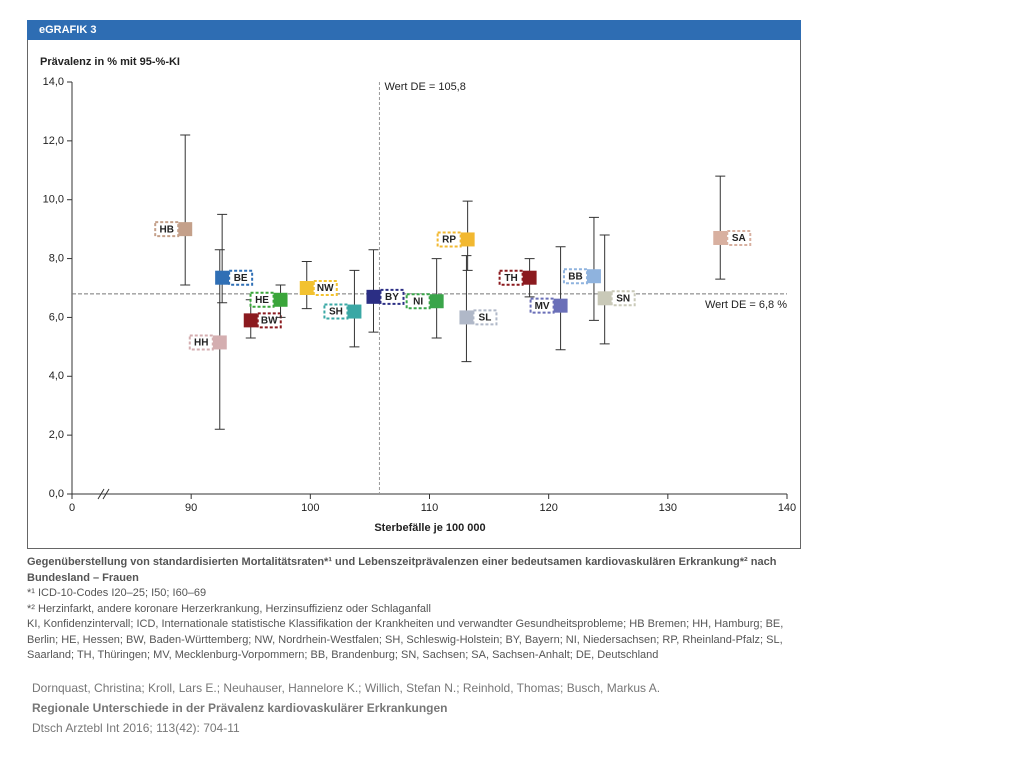  I want to click on x-tick-label: 120, so click(548, 508).